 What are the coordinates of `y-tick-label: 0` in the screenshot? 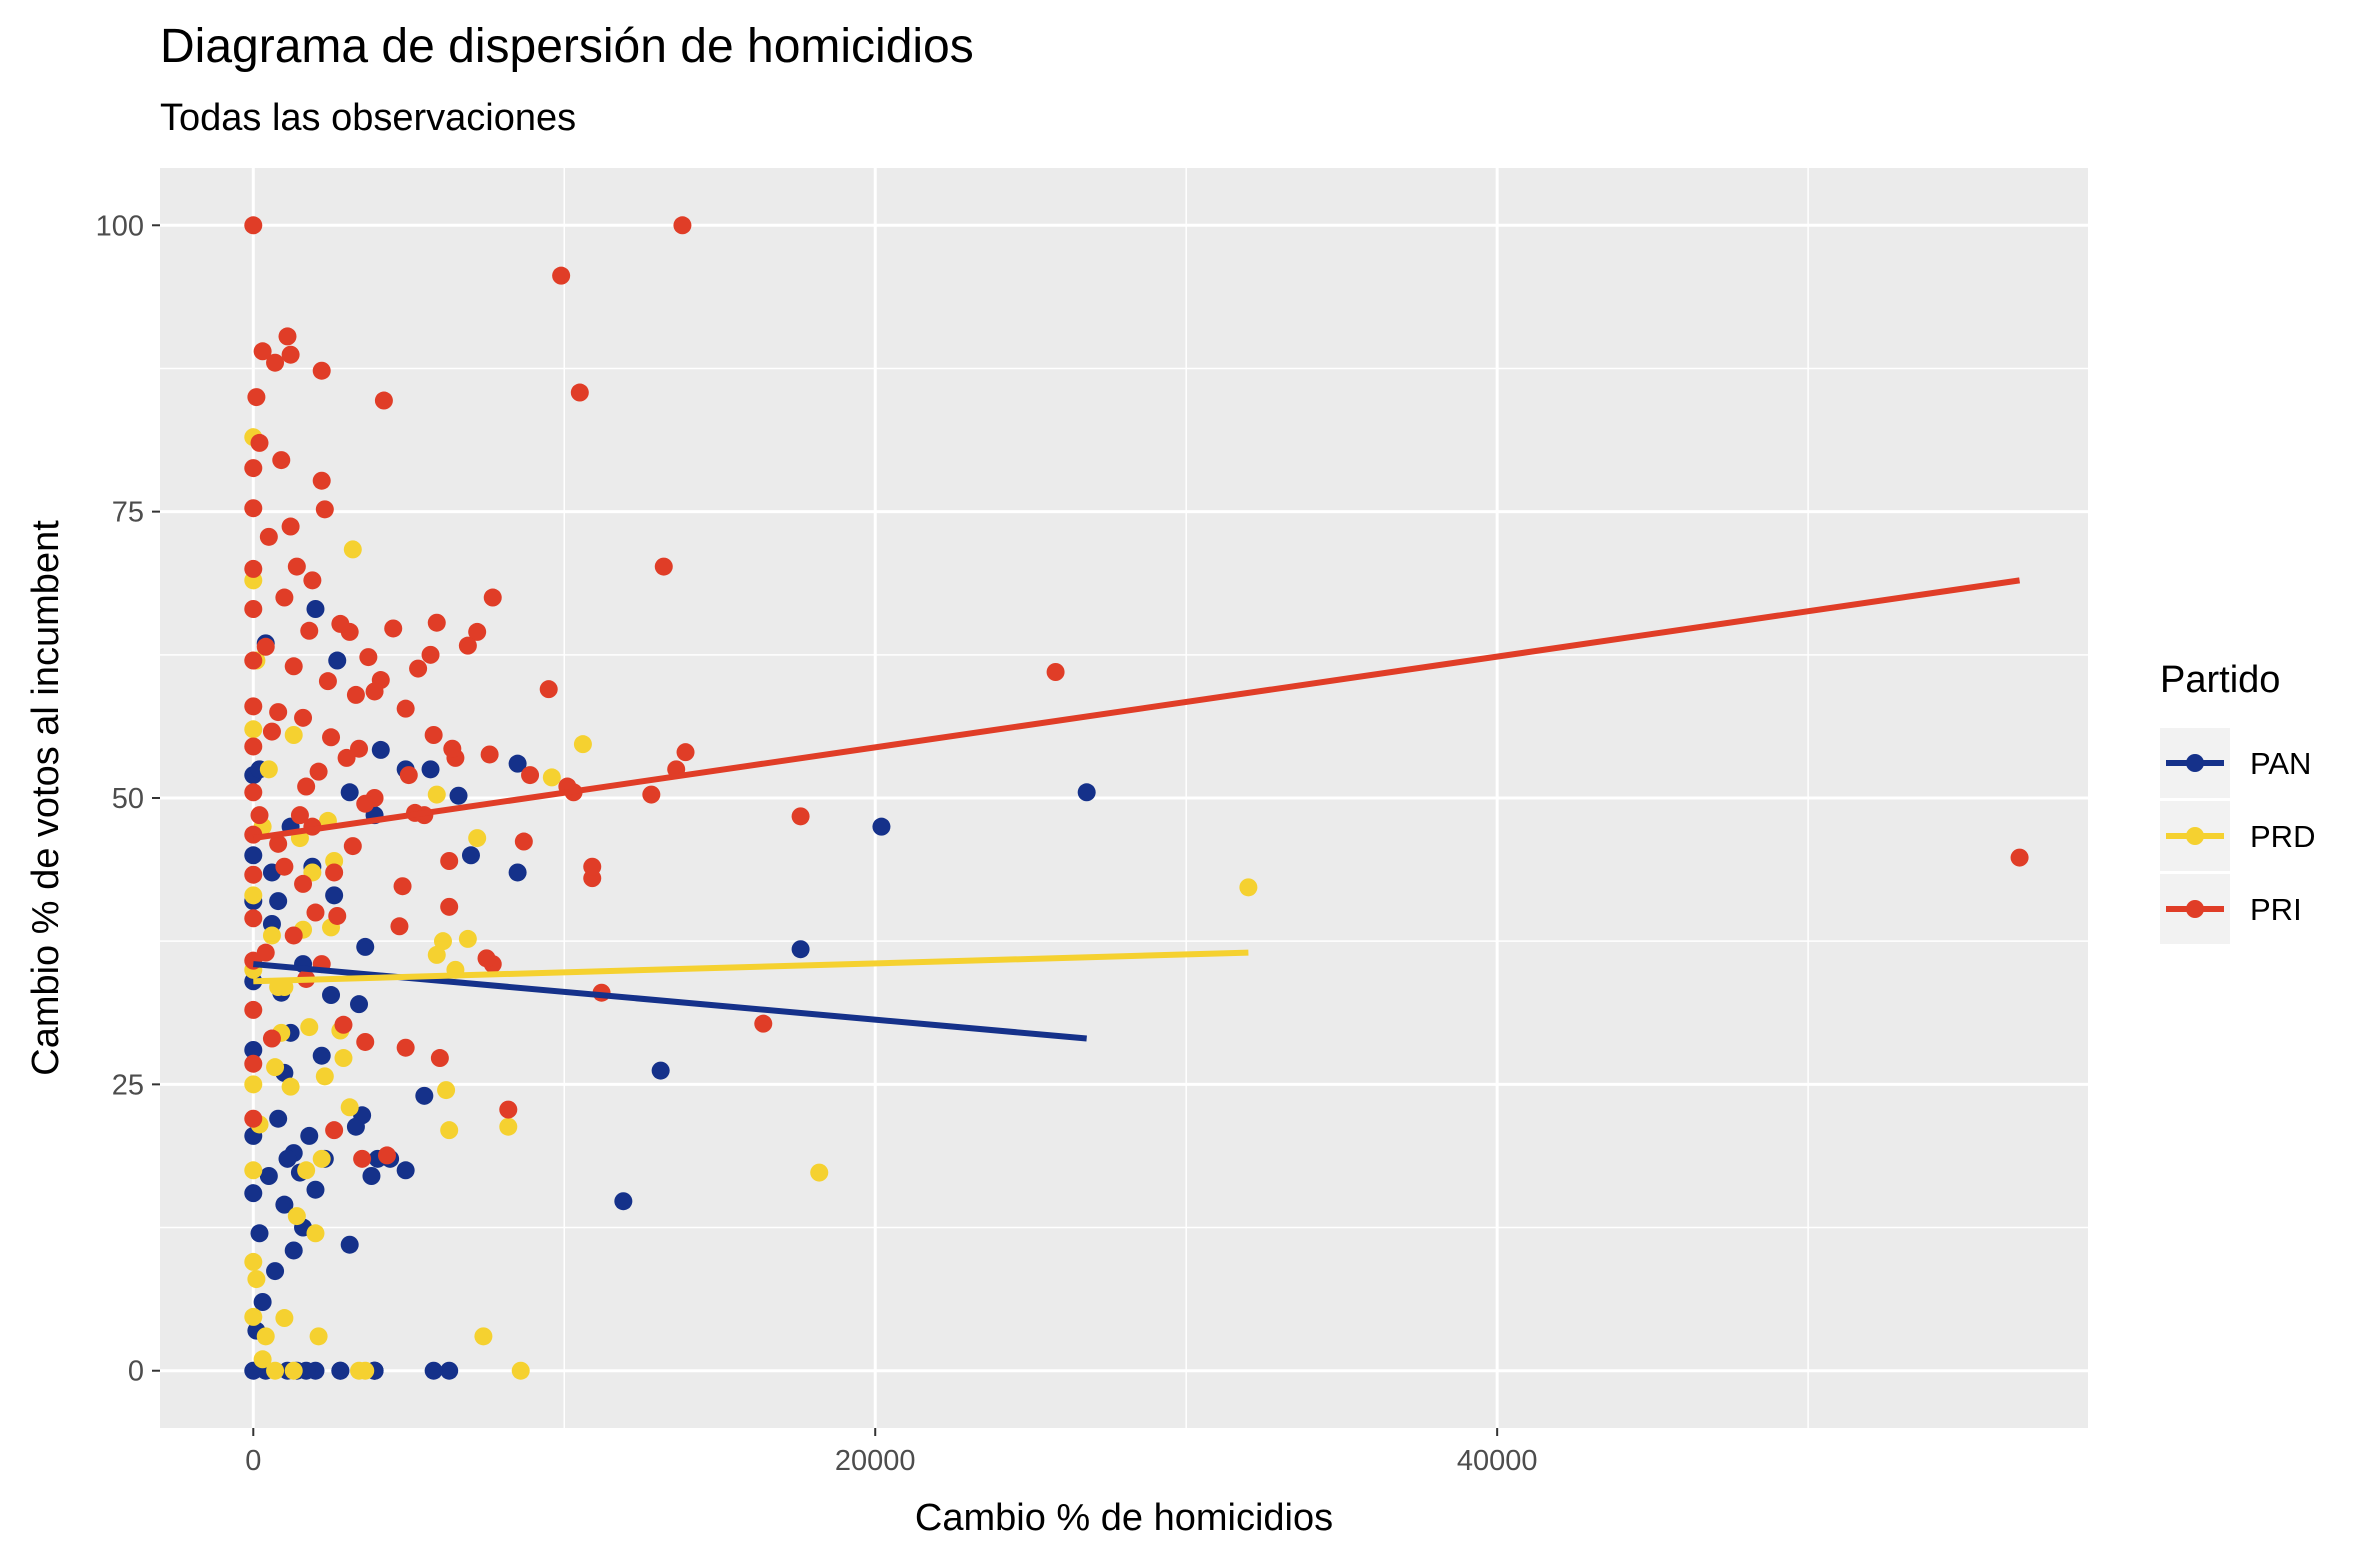 It's located at (136, 1372).